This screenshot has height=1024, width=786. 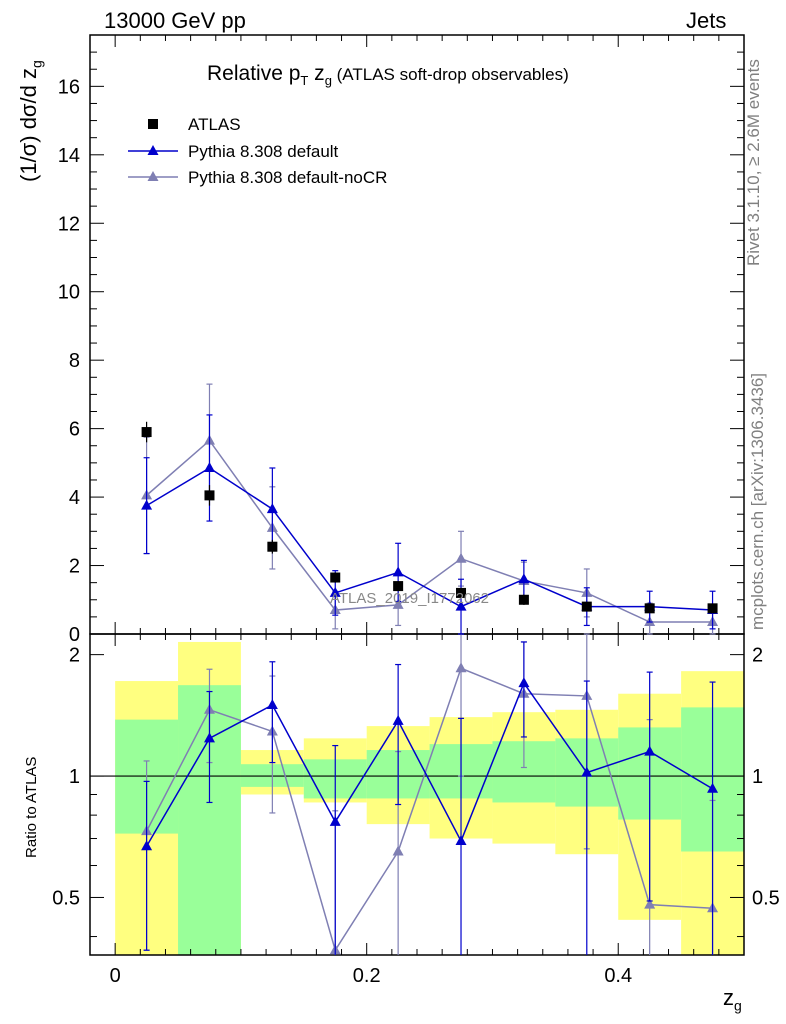 What do you see at coordinates (74, 430) in the screenshot?
I see `y-tick-label-main: 6` at bounding box center [74, 430].